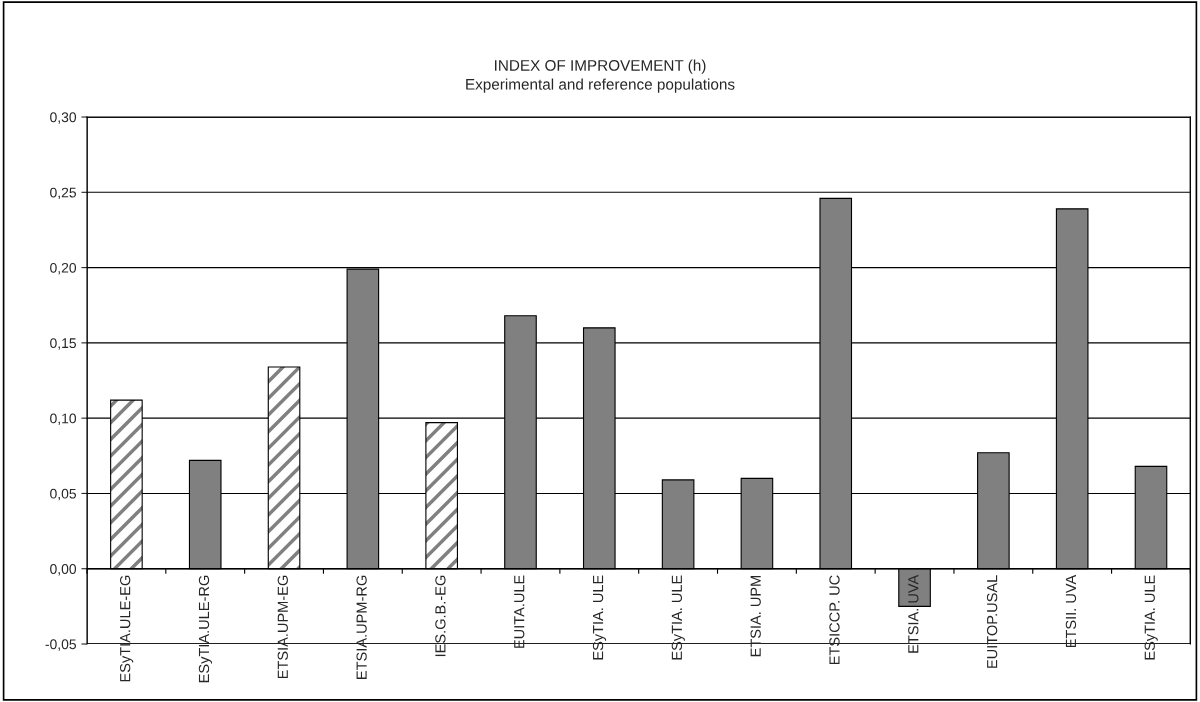 This screenshot has width=1200, height=702. I want to click on y-tick-label: 0,20, so click(63, 268).